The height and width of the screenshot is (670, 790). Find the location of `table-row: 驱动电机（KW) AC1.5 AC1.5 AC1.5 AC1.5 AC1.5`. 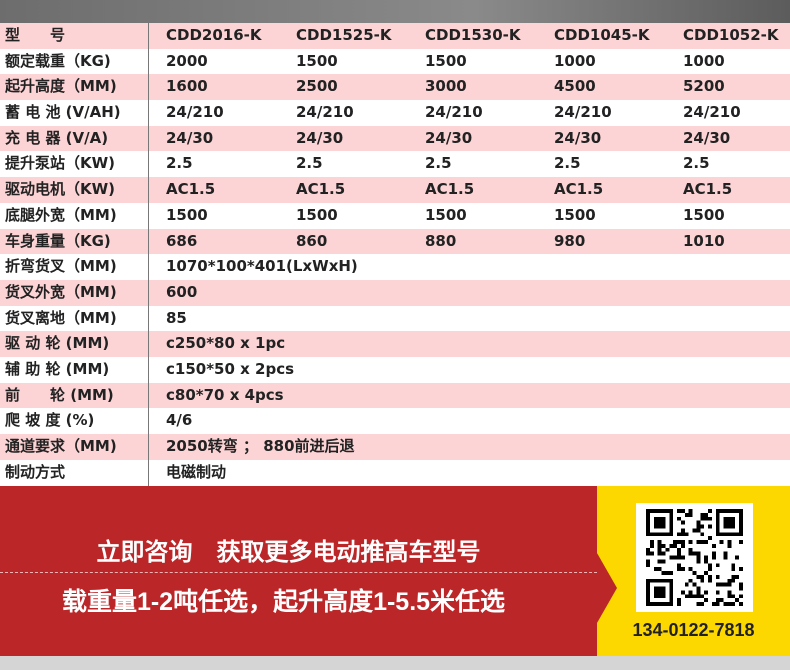

table-row: 驱动电机（KW) AC1.5 AC1.5 AC1.5 AC1.5 AC1.5 is located at coordinates (395, 190).